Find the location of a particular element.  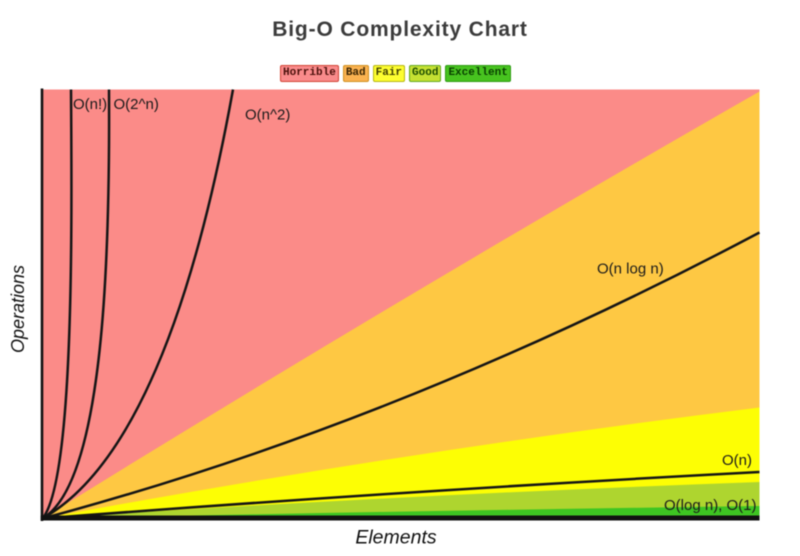

svg-text: O(n) is located at coordinates (737, 460).